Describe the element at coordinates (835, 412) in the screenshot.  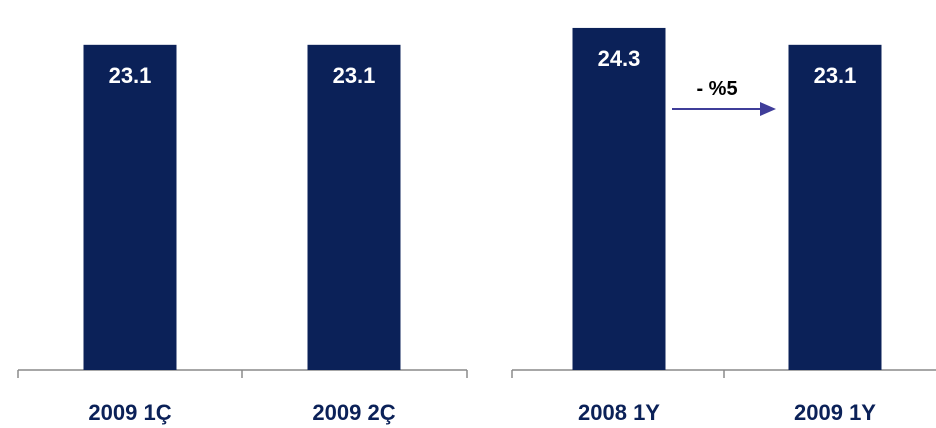
I see `category-label: 2009 1Y` at that location.